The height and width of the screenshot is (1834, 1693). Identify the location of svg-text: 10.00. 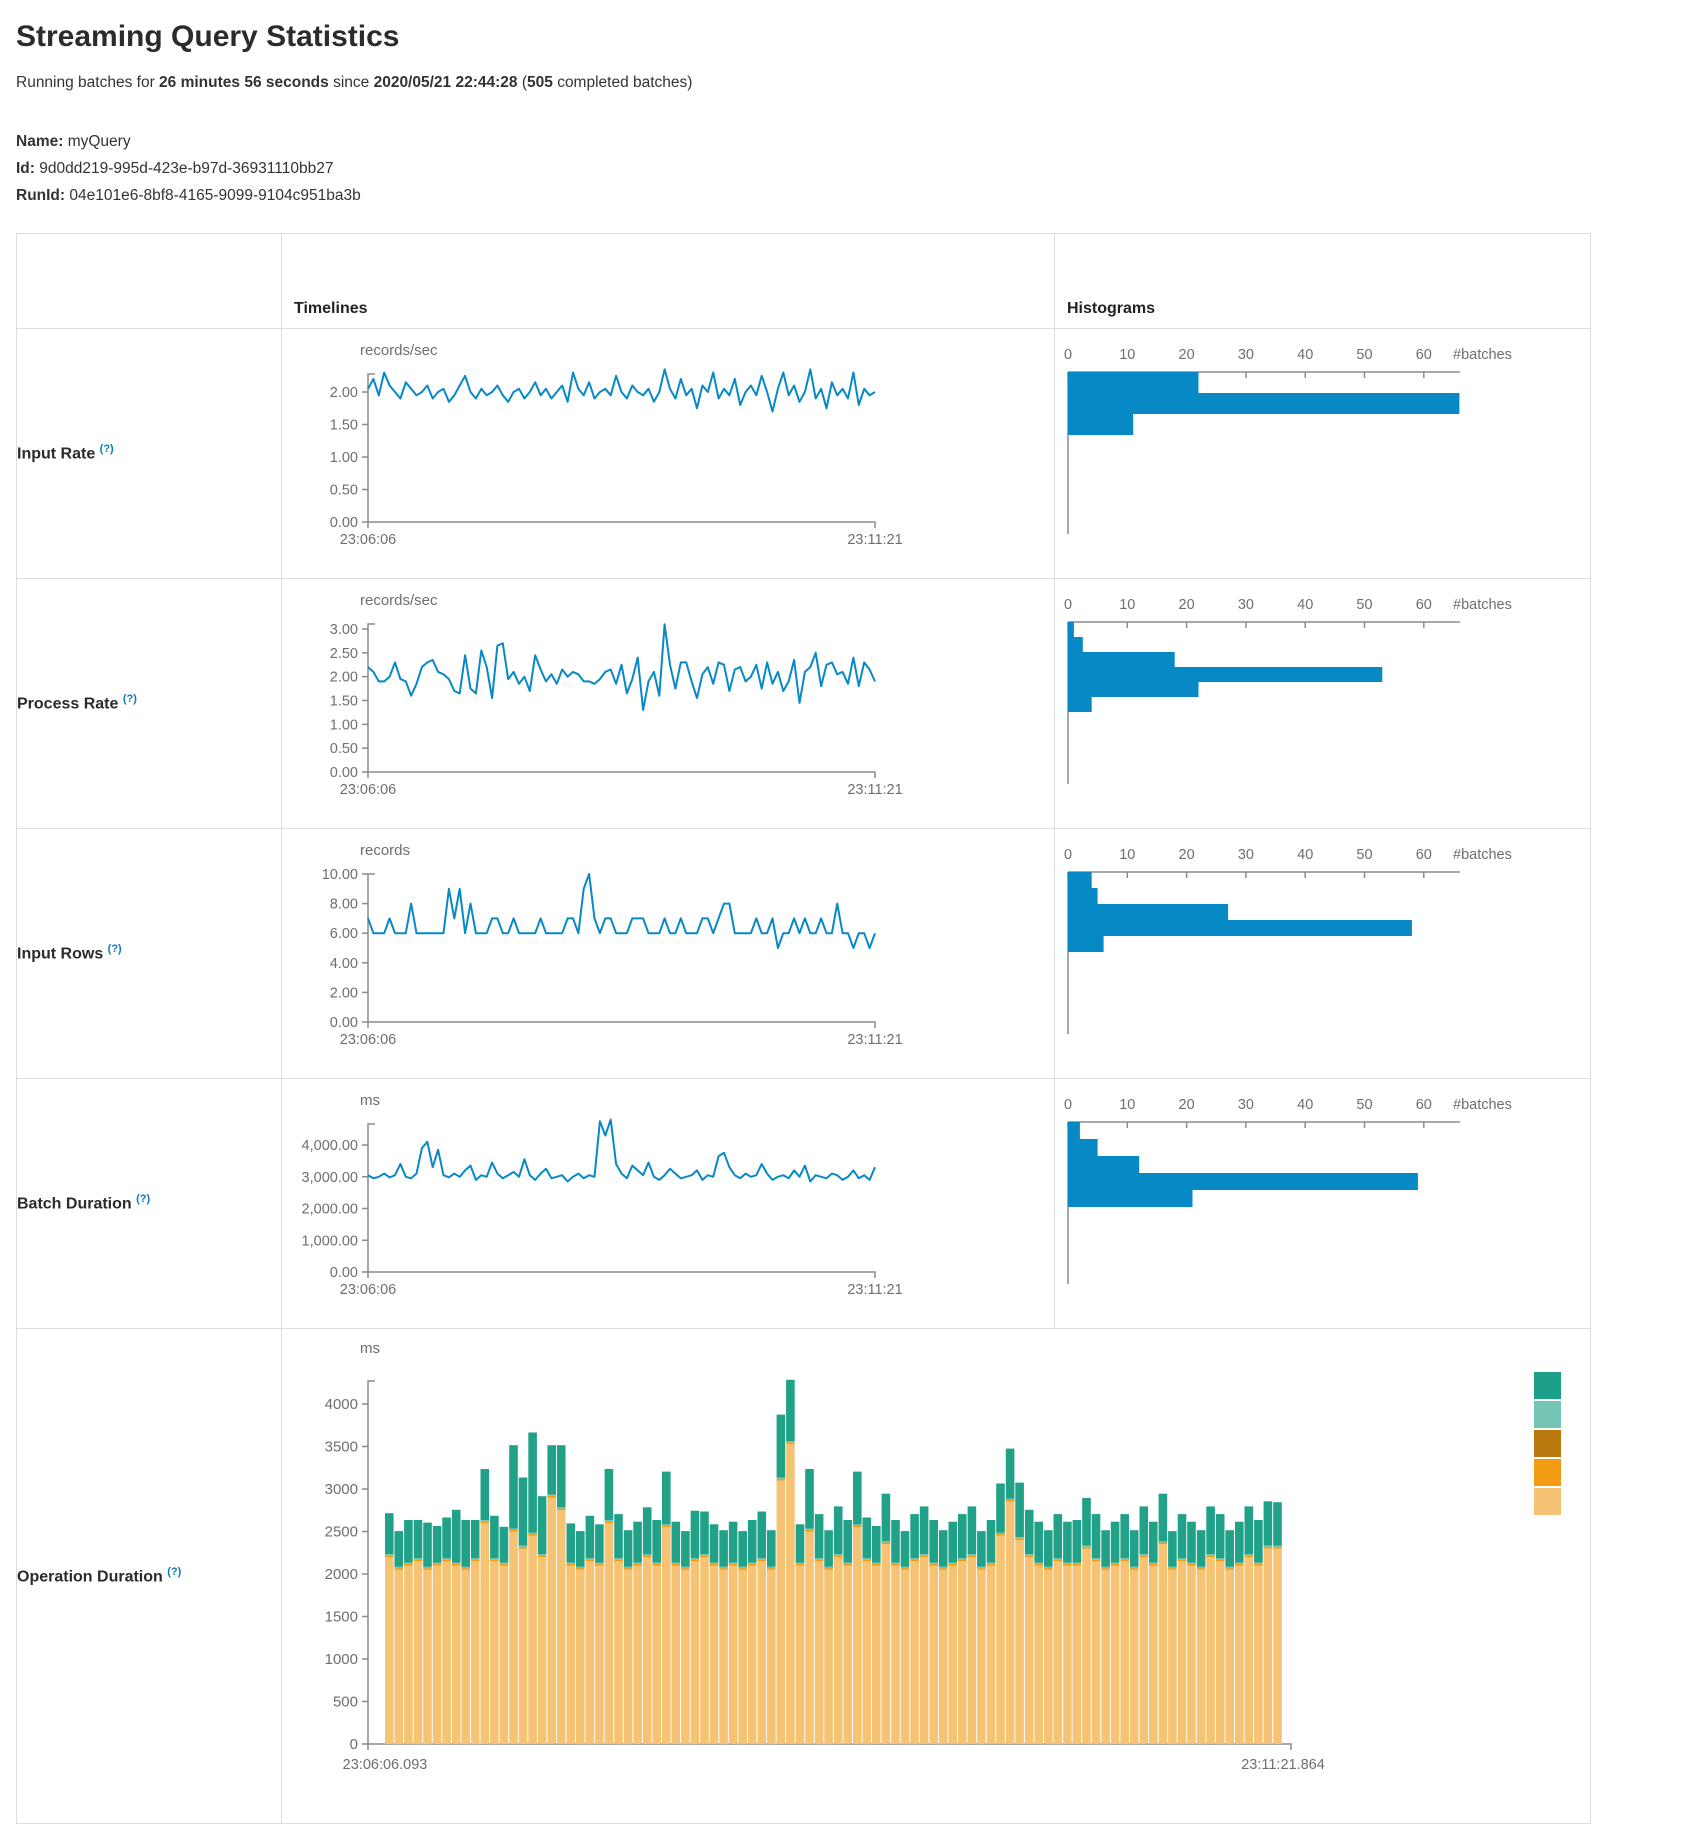
(340, 875).